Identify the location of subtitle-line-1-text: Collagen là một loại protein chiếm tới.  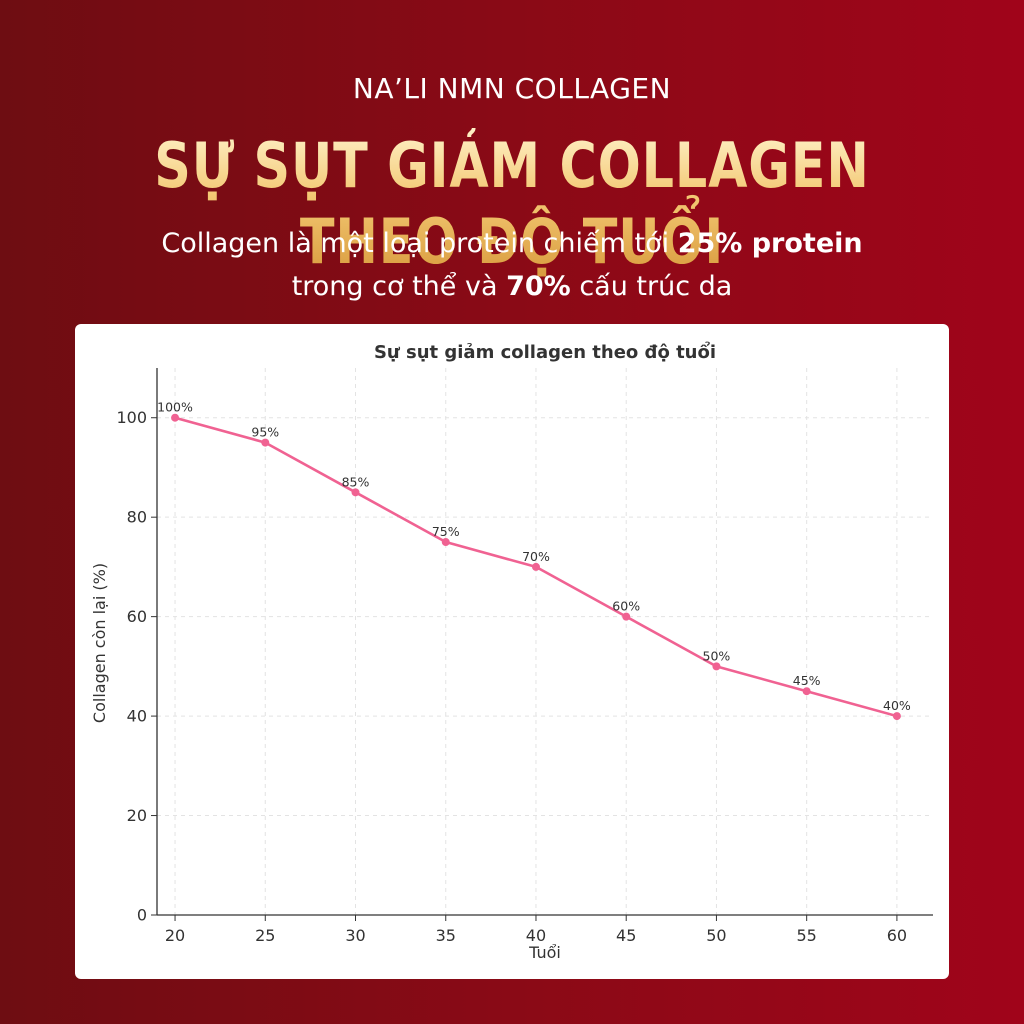
(419, 243).